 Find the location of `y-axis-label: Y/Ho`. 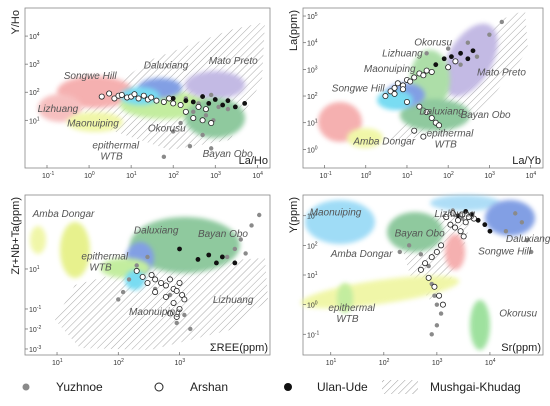

y-axis-label: Y/Ho is located at coordinates (16, 22).